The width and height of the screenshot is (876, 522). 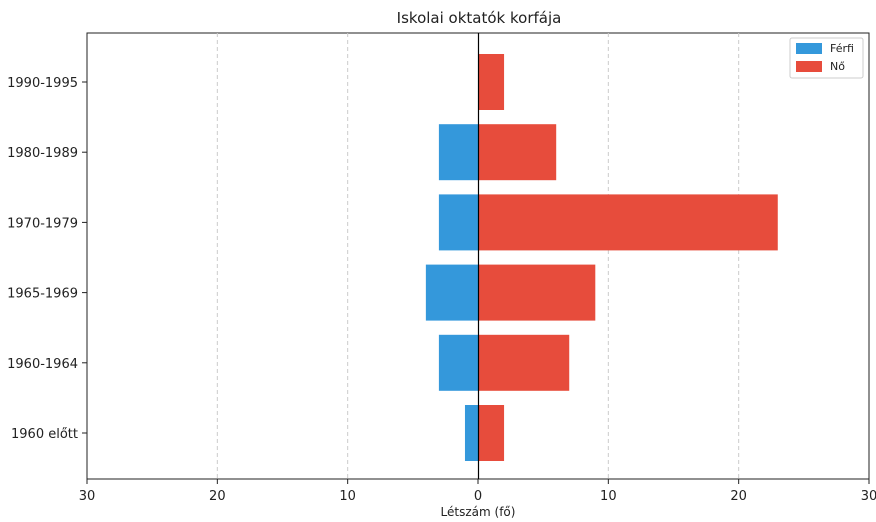 I want to click on legend: Férfi Nő, so click(x=826, y=58).